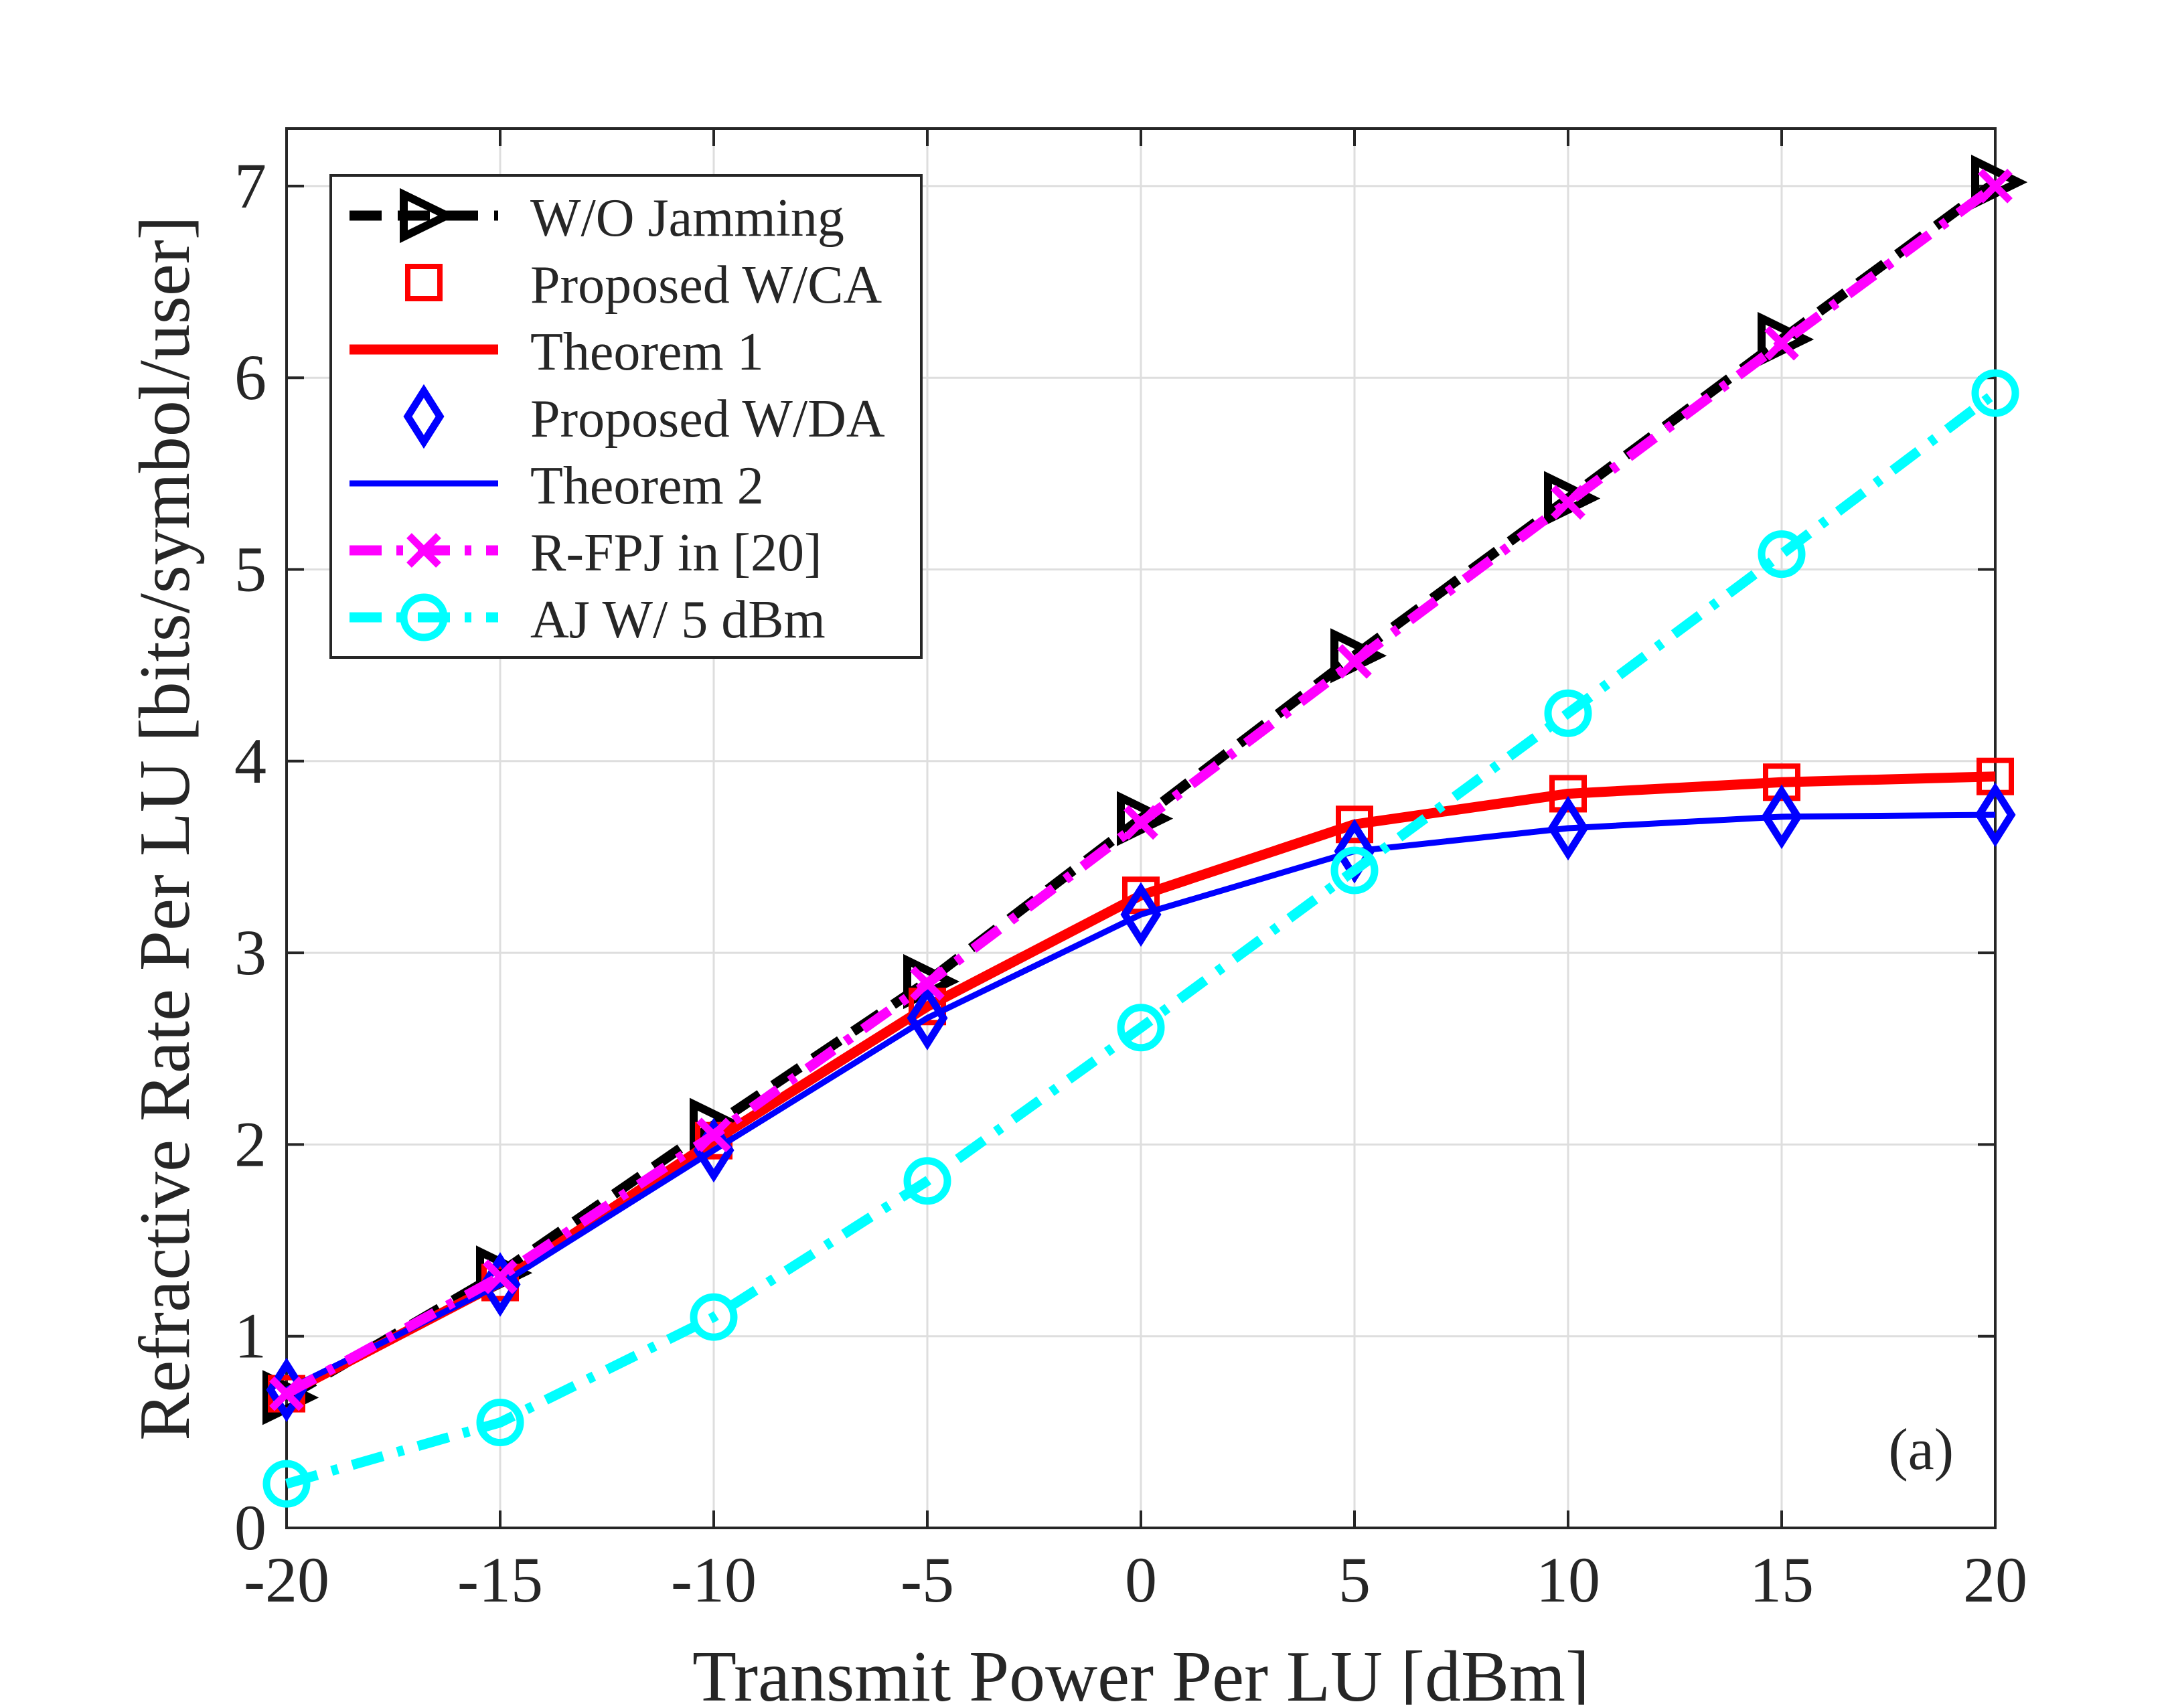 This screenshot has width=2168, height=1708. What do you see at coordinates (647, 352) in the screenshot?
I see `legend-label: Theorem 1` at bounding box center [647, 352].